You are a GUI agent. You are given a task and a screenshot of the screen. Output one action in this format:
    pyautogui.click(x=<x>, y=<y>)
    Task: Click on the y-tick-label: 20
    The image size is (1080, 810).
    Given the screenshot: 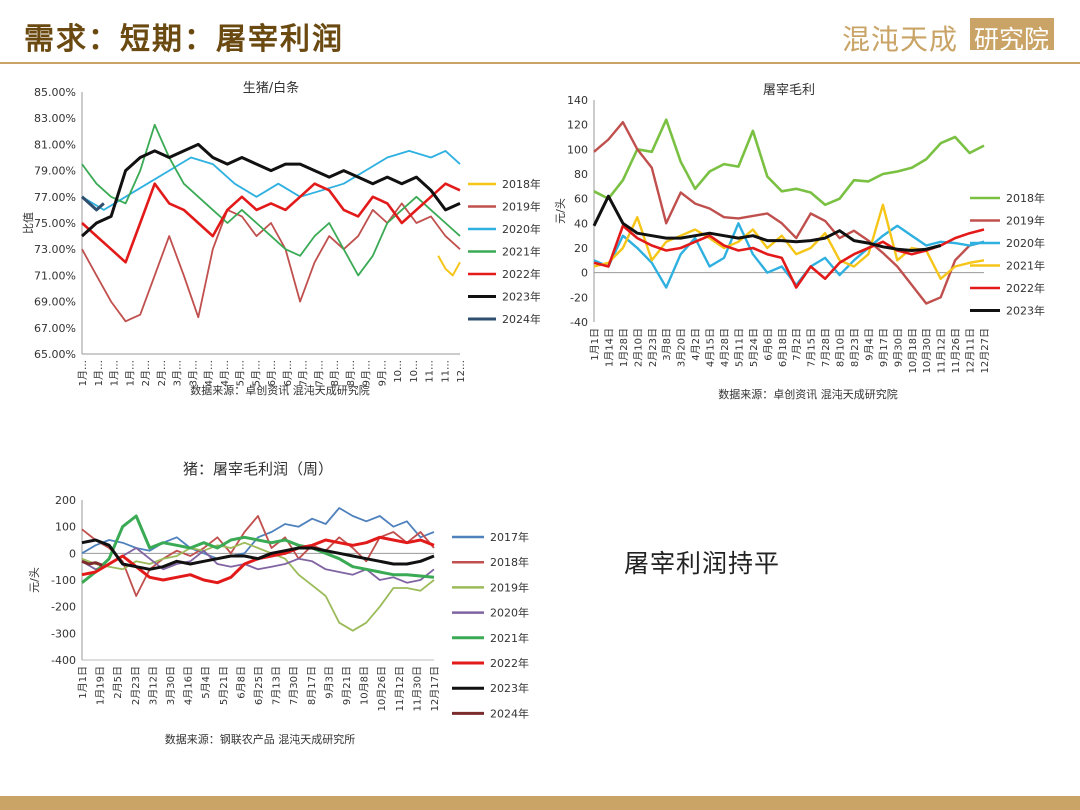 What is the action you would take?
    pyautogui.click(x=581, y=248)
    